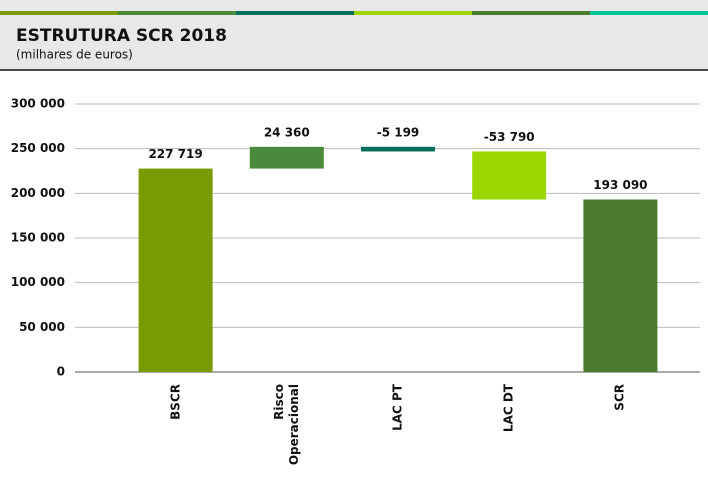 Image resolution: width=708 pixels, height=484 pixels. Describe the element at coordinates (38, 238) in the screenshot. I see `y-tick-label: 150 000` at that location.